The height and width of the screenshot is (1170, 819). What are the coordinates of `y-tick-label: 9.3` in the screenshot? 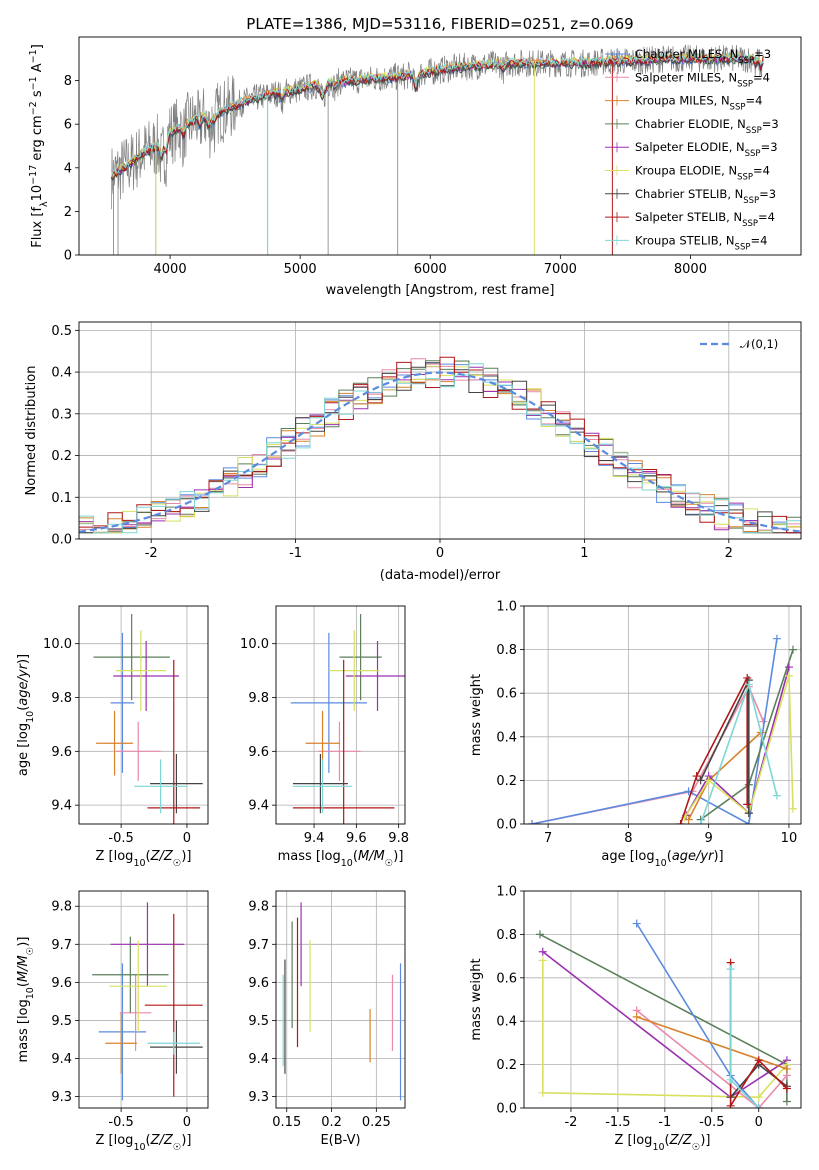 It's located at (61, 1097).